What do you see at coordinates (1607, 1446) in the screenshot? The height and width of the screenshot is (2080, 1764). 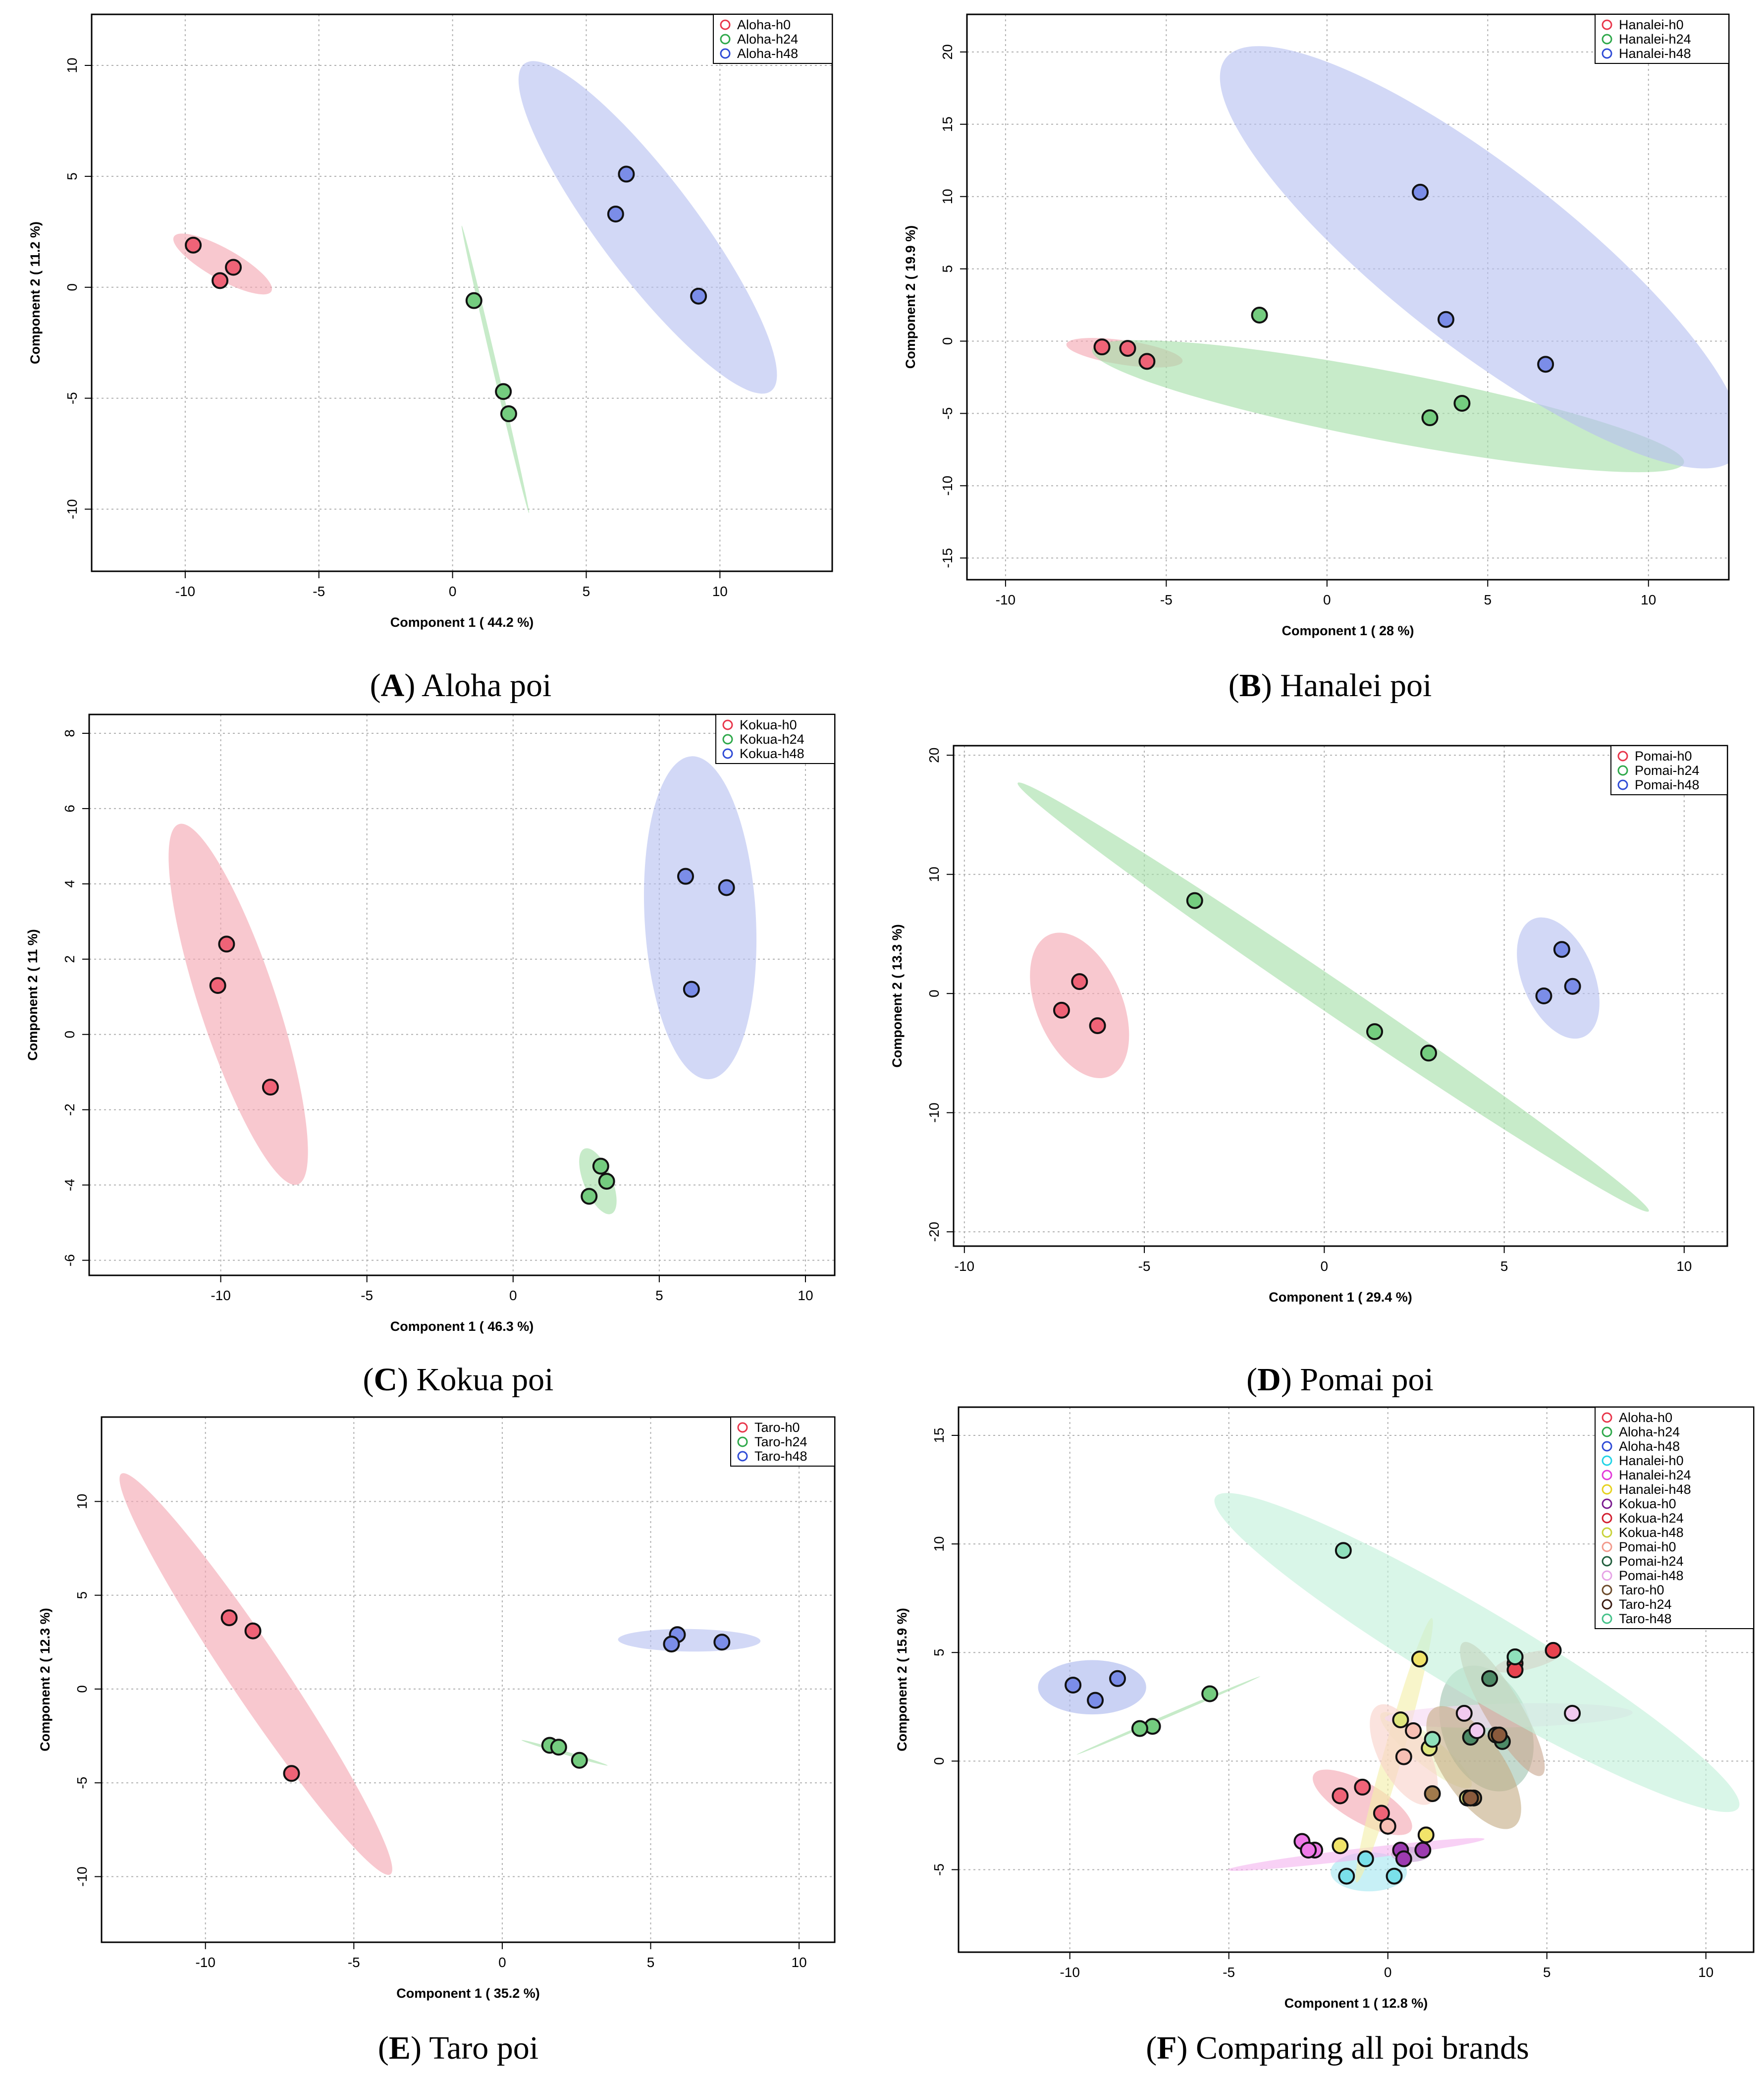 I see `legend-marker-aloha-h48` at bounding box center [1607, 1446].